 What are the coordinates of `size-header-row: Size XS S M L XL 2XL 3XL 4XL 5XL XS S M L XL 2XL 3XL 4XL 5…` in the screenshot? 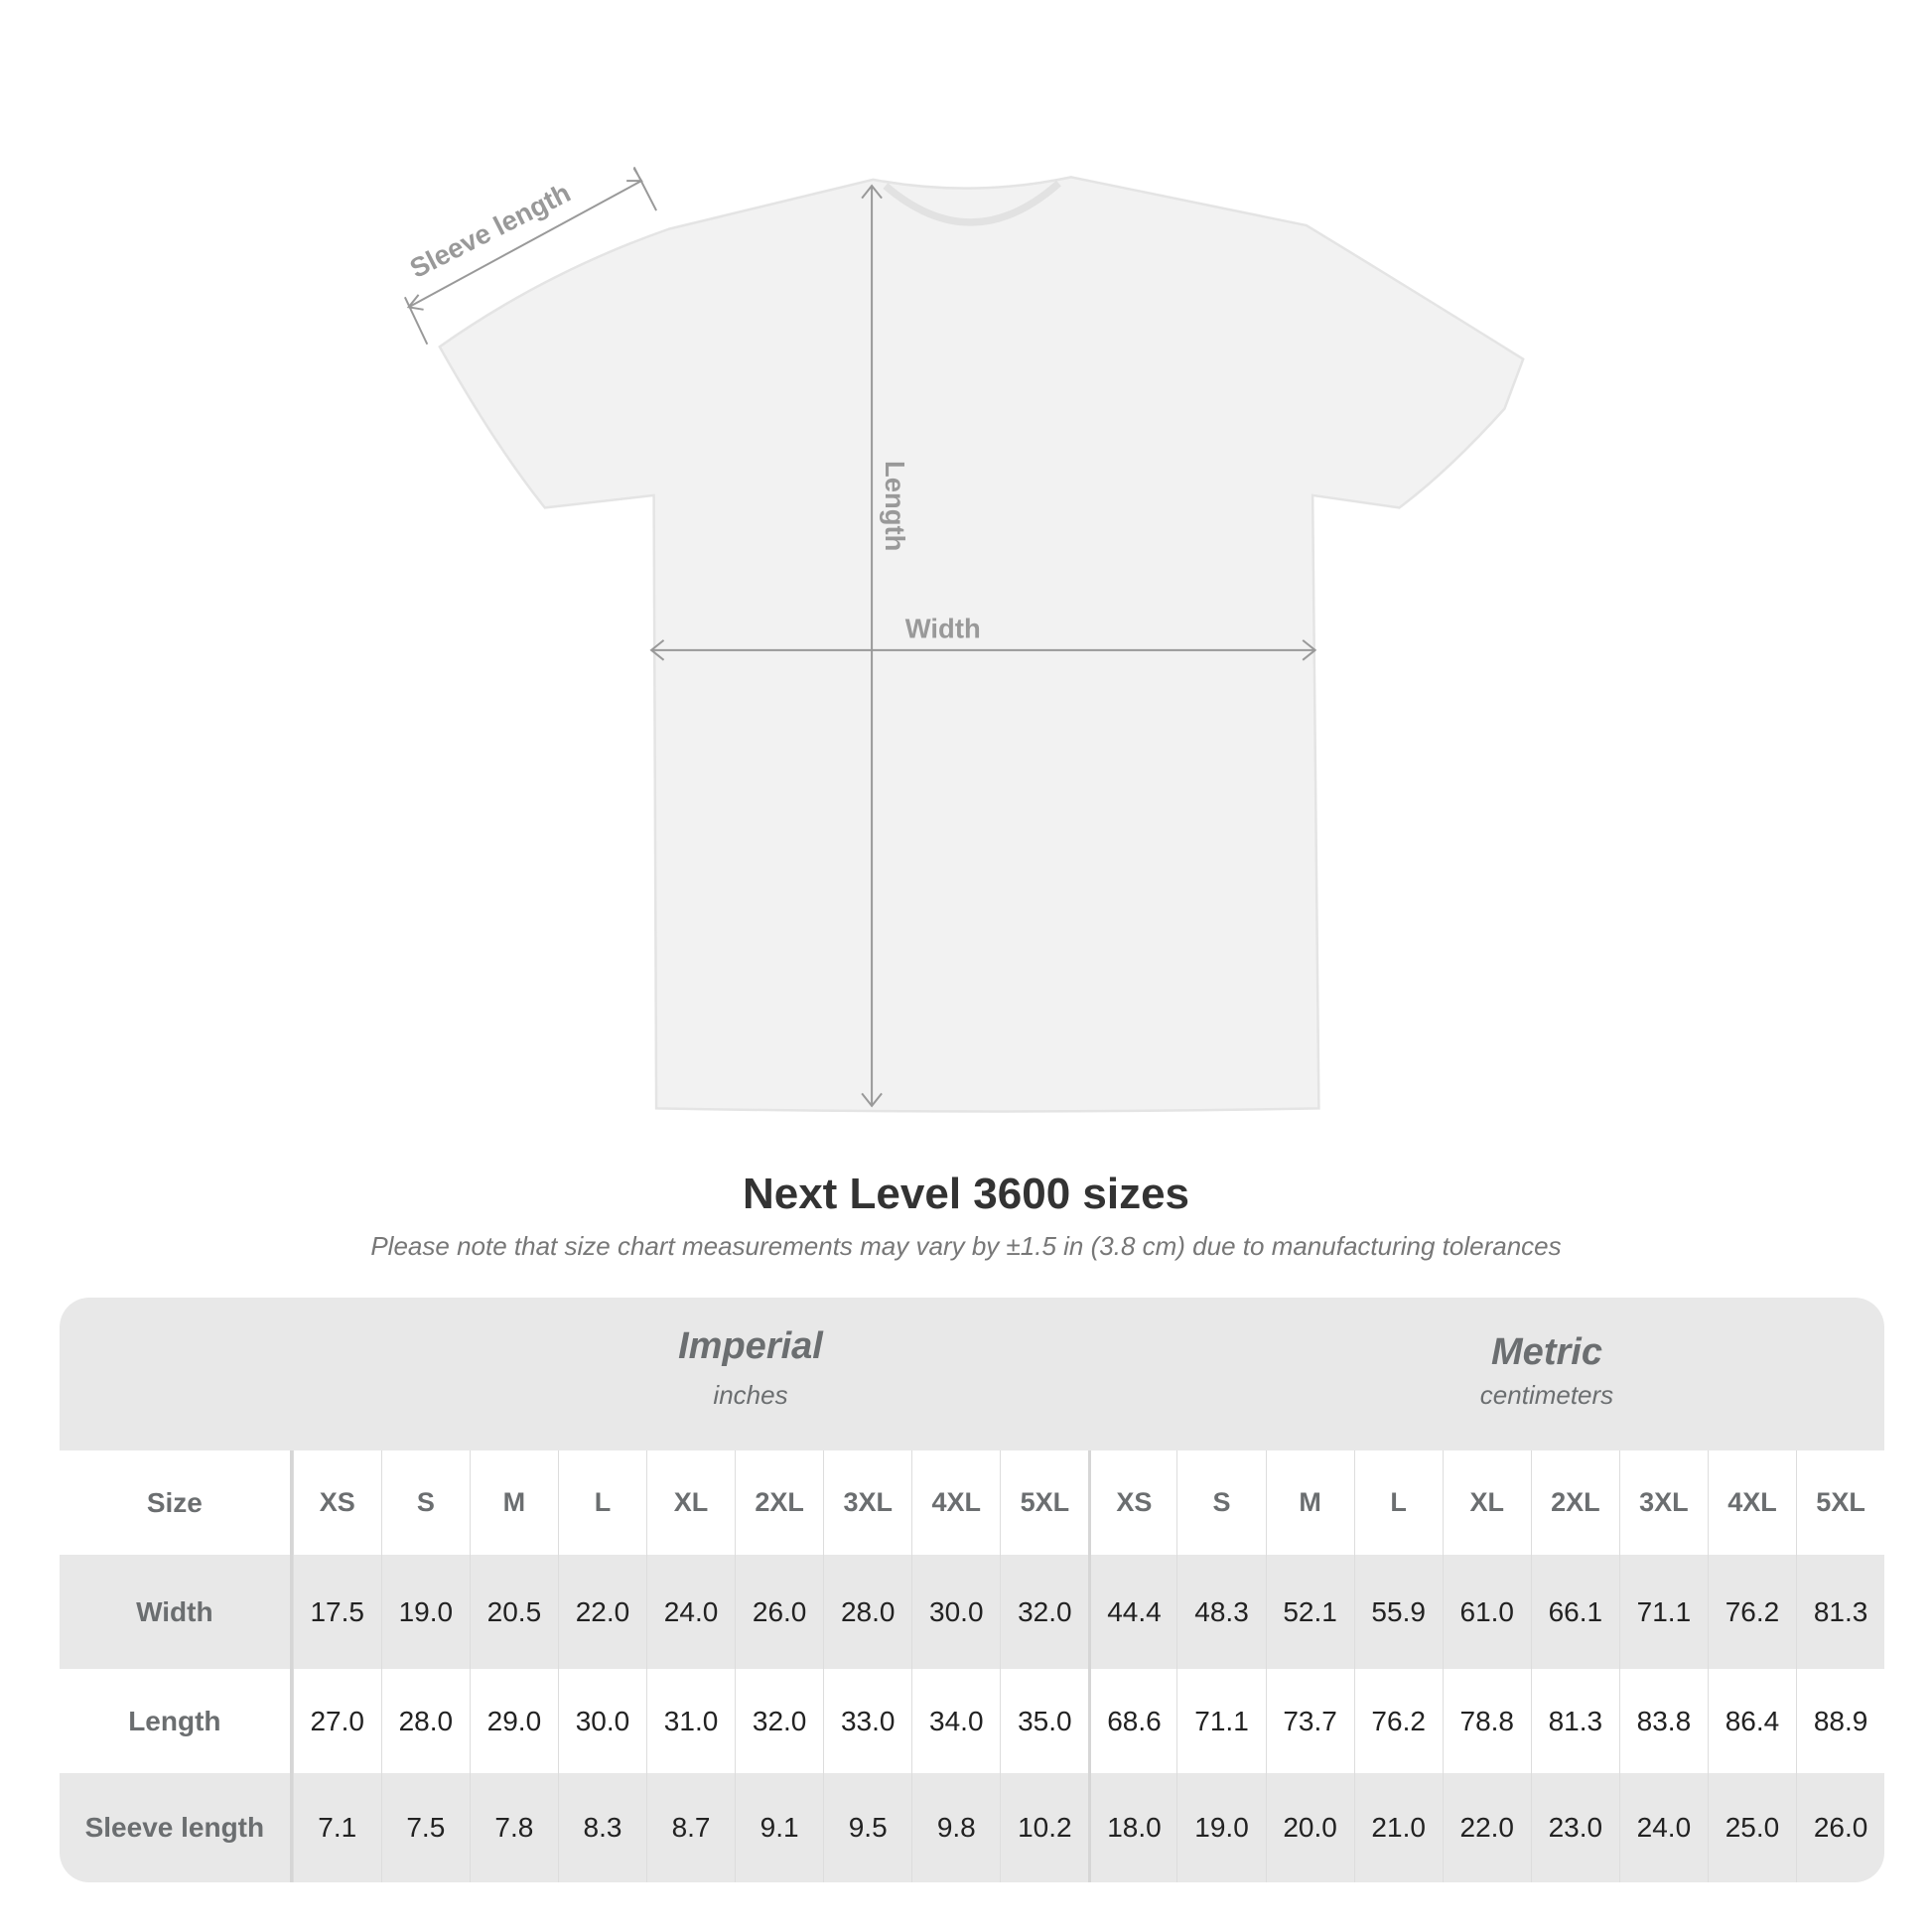 It's located at (972, 1502).